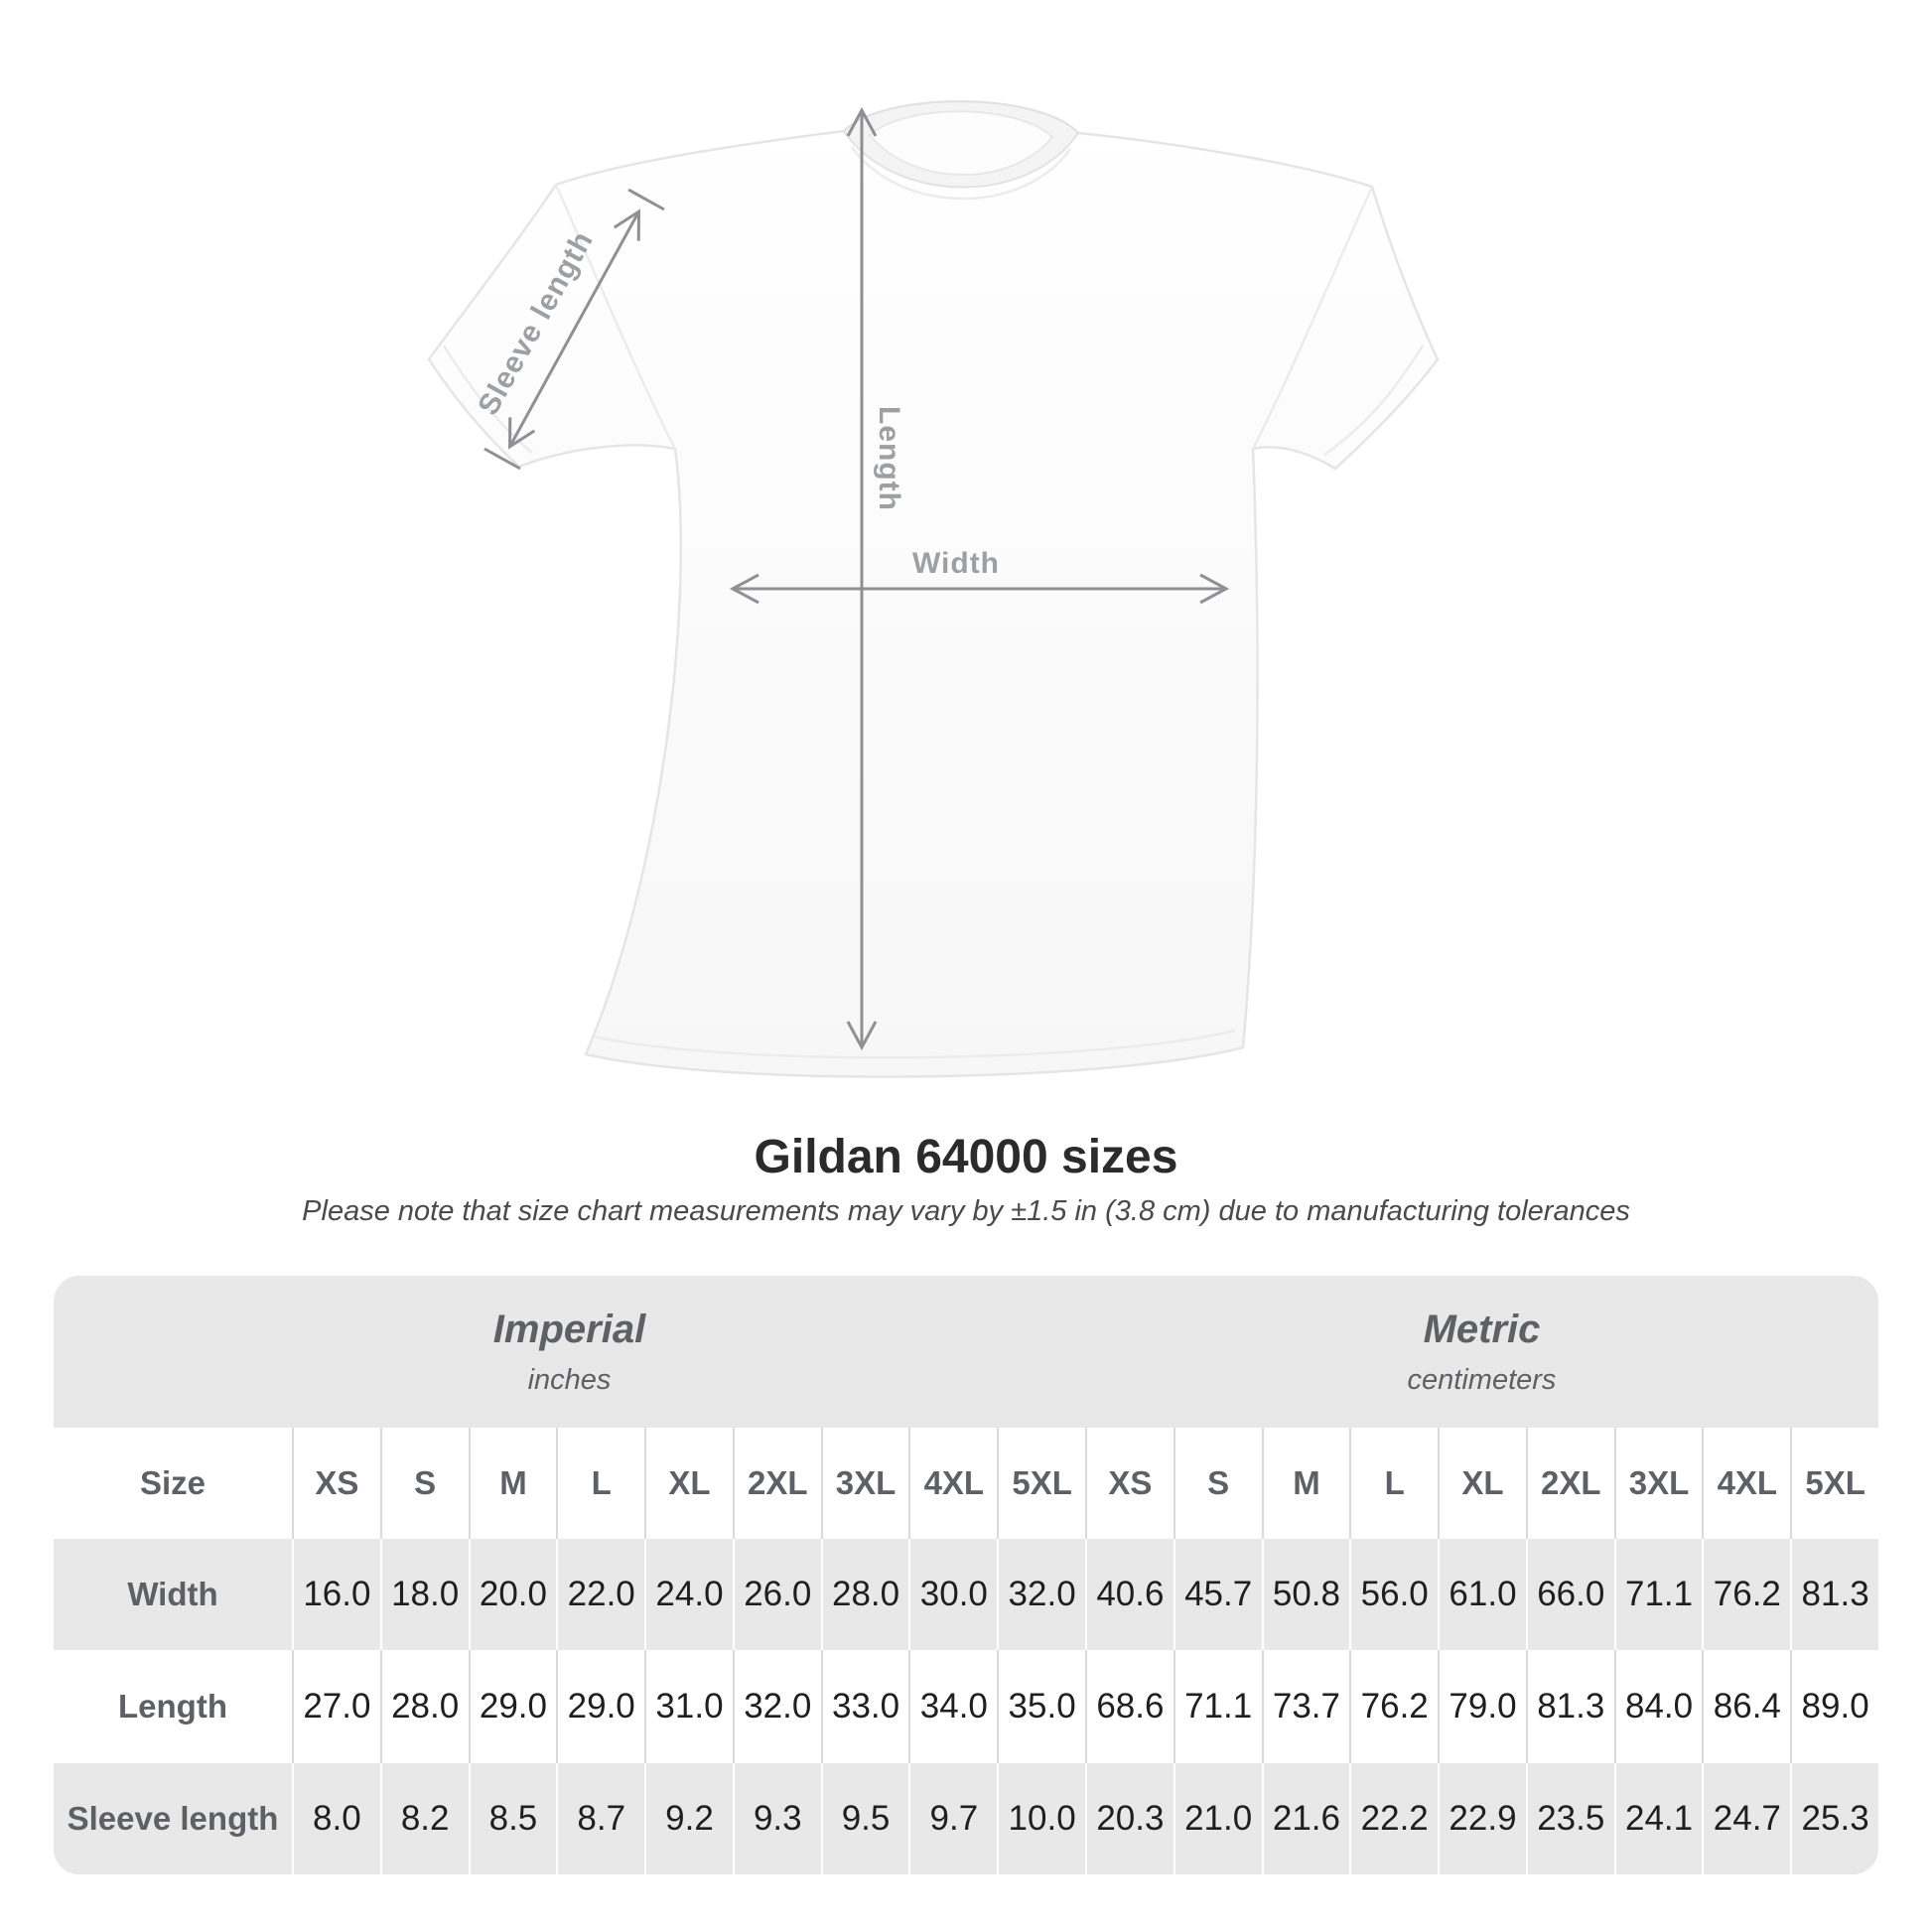 The height and width of the screenshot is (1932, 1932). What do you see at coordinates (1570, 1818) in the screenshot?
I see `measurement-cell: 23.5` at bounding box center [1570, 1818].